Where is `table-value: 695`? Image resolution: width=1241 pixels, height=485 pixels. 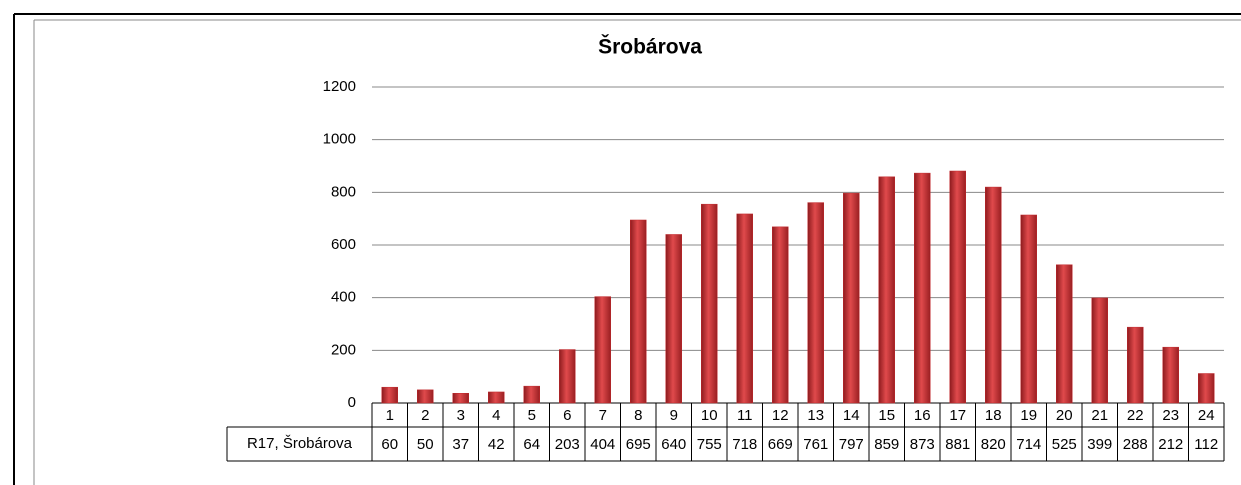 table-value: 695 is located at coordinates (638, 444).